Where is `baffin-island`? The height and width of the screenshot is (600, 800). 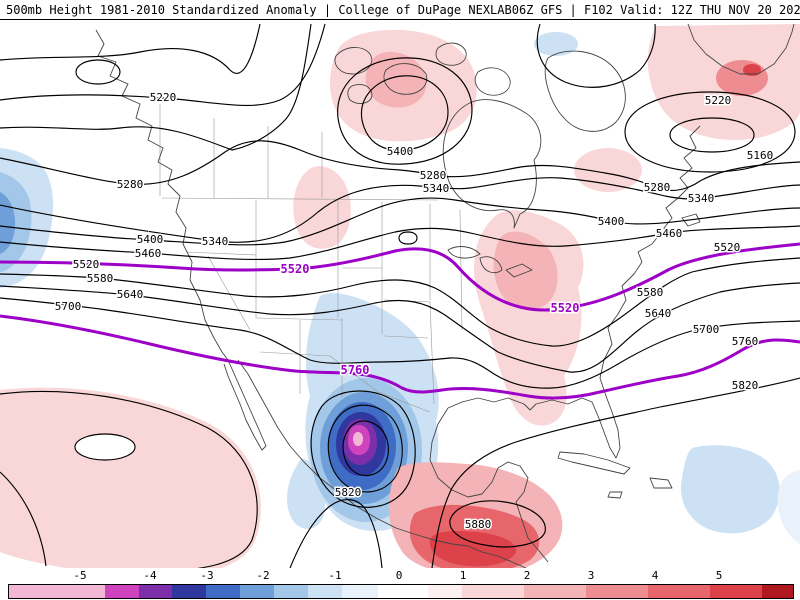 baffin-island is located at coordinates (585, 91).